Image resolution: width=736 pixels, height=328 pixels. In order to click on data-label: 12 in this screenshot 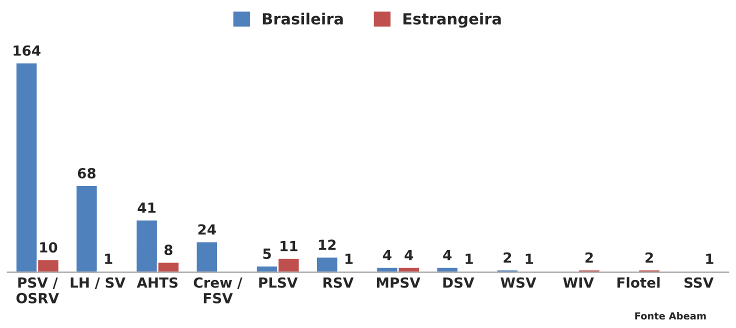, I will do `click(327, 245)`.